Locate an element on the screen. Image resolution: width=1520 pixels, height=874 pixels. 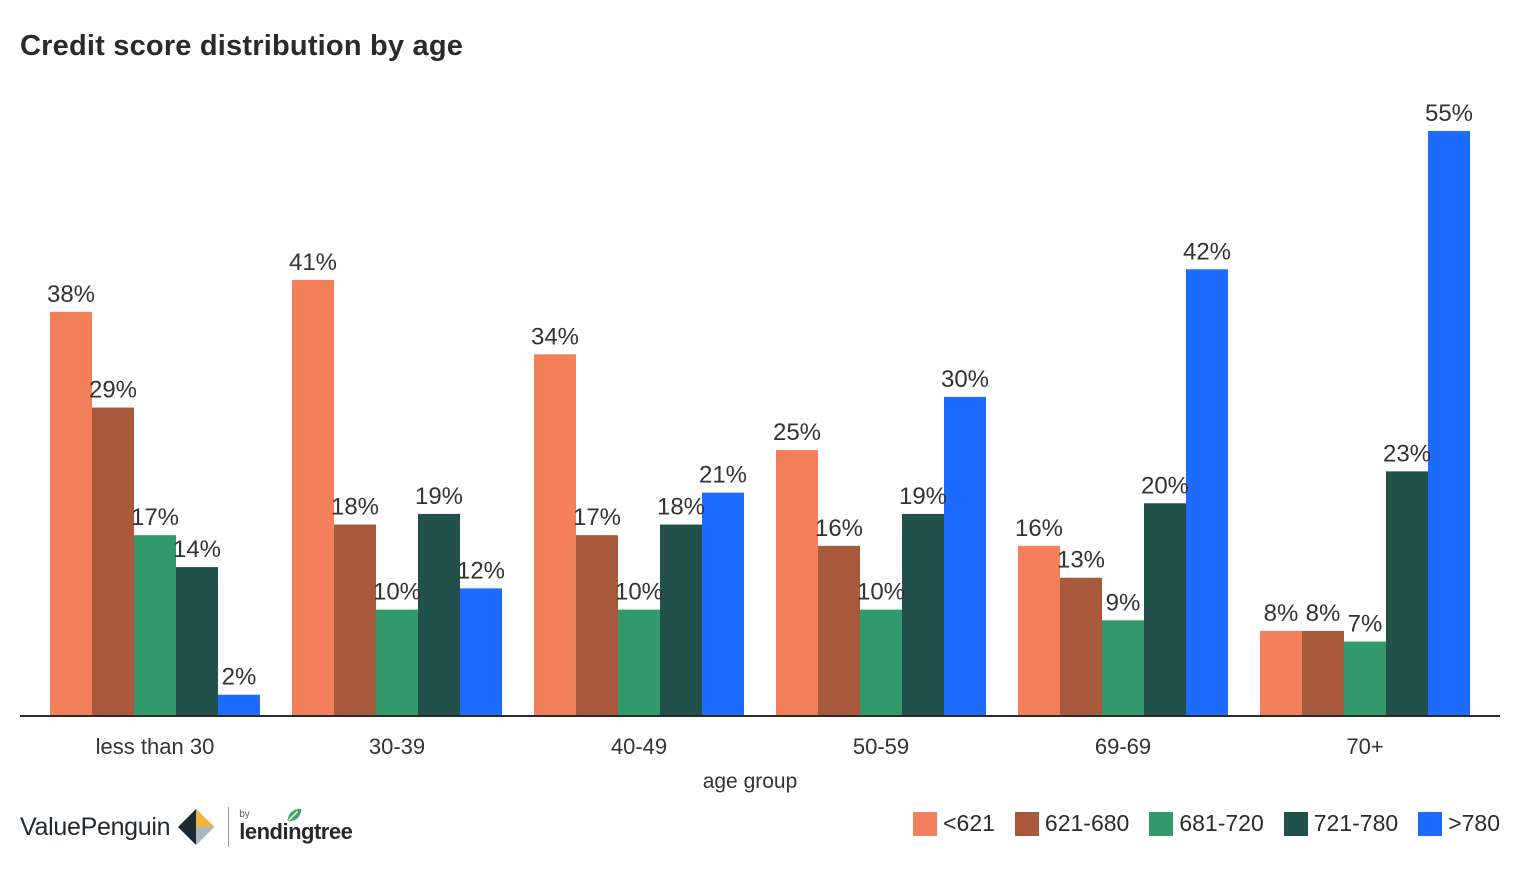
bar-data-label: 30% is located at coordinates (965, 379).